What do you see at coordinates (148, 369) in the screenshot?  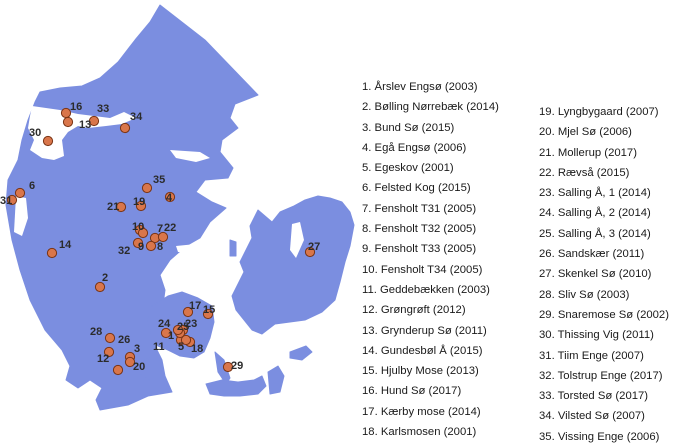 I see `land-als` at bounding box center [148, 369].